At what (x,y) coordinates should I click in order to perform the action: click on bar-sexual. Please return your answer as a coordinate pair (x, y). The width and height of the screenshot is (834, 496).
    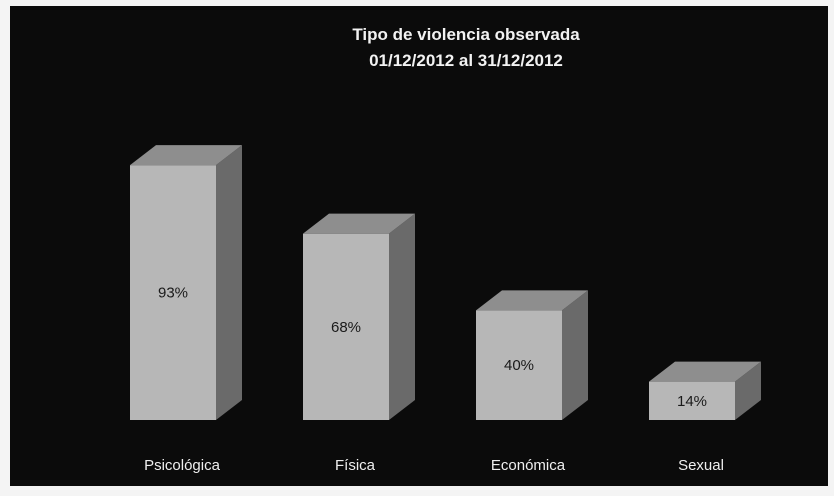
    Looking at the image, I should click on (705, 390).